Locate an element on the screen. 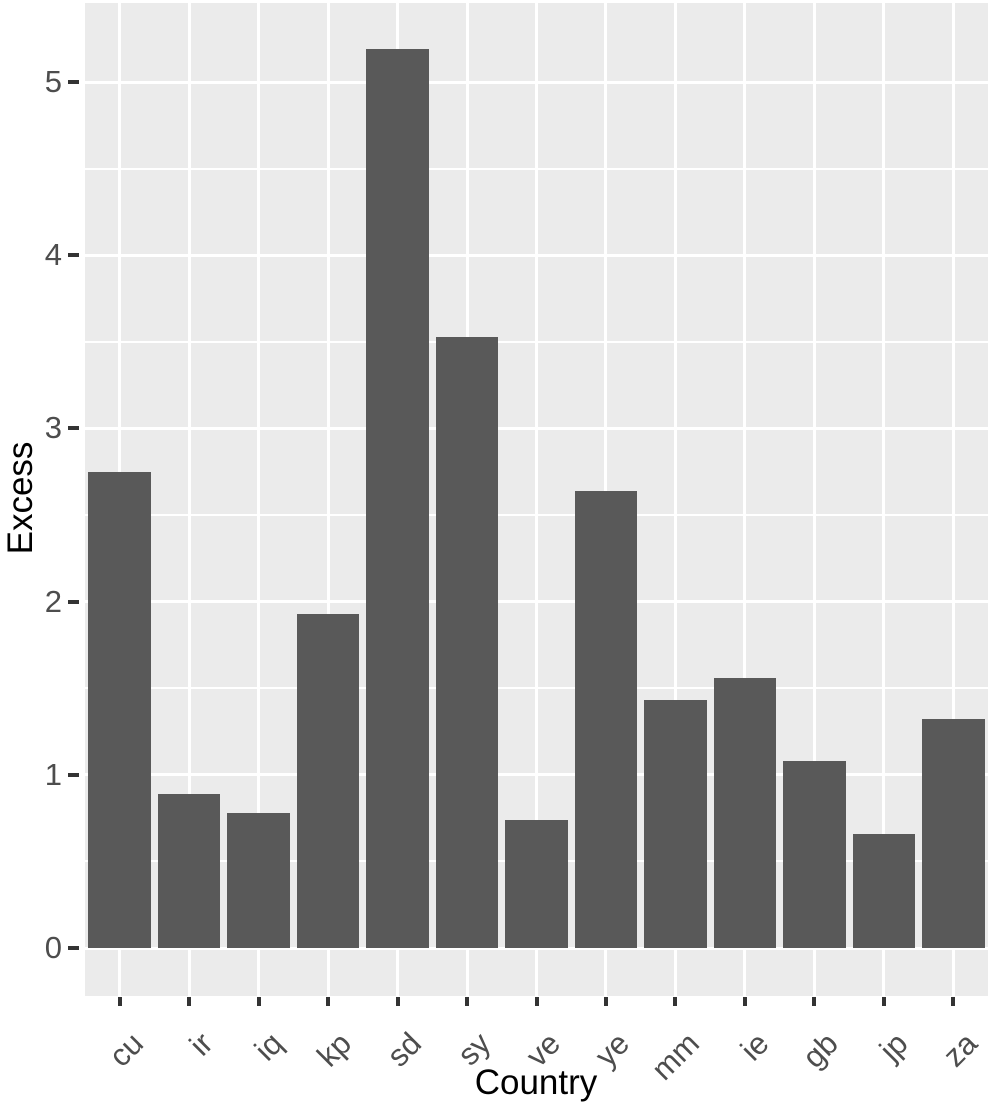 Image resolution: width=992 pixels, height=1109 pixels. y-tick-label: 2 is located at coordinates (53, 601).